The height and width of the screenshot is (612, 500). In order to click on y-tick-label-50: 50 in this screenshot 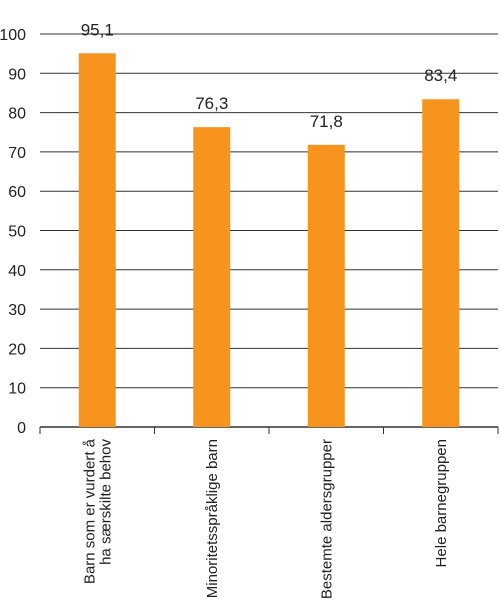, I will do `click(17, 232)`.